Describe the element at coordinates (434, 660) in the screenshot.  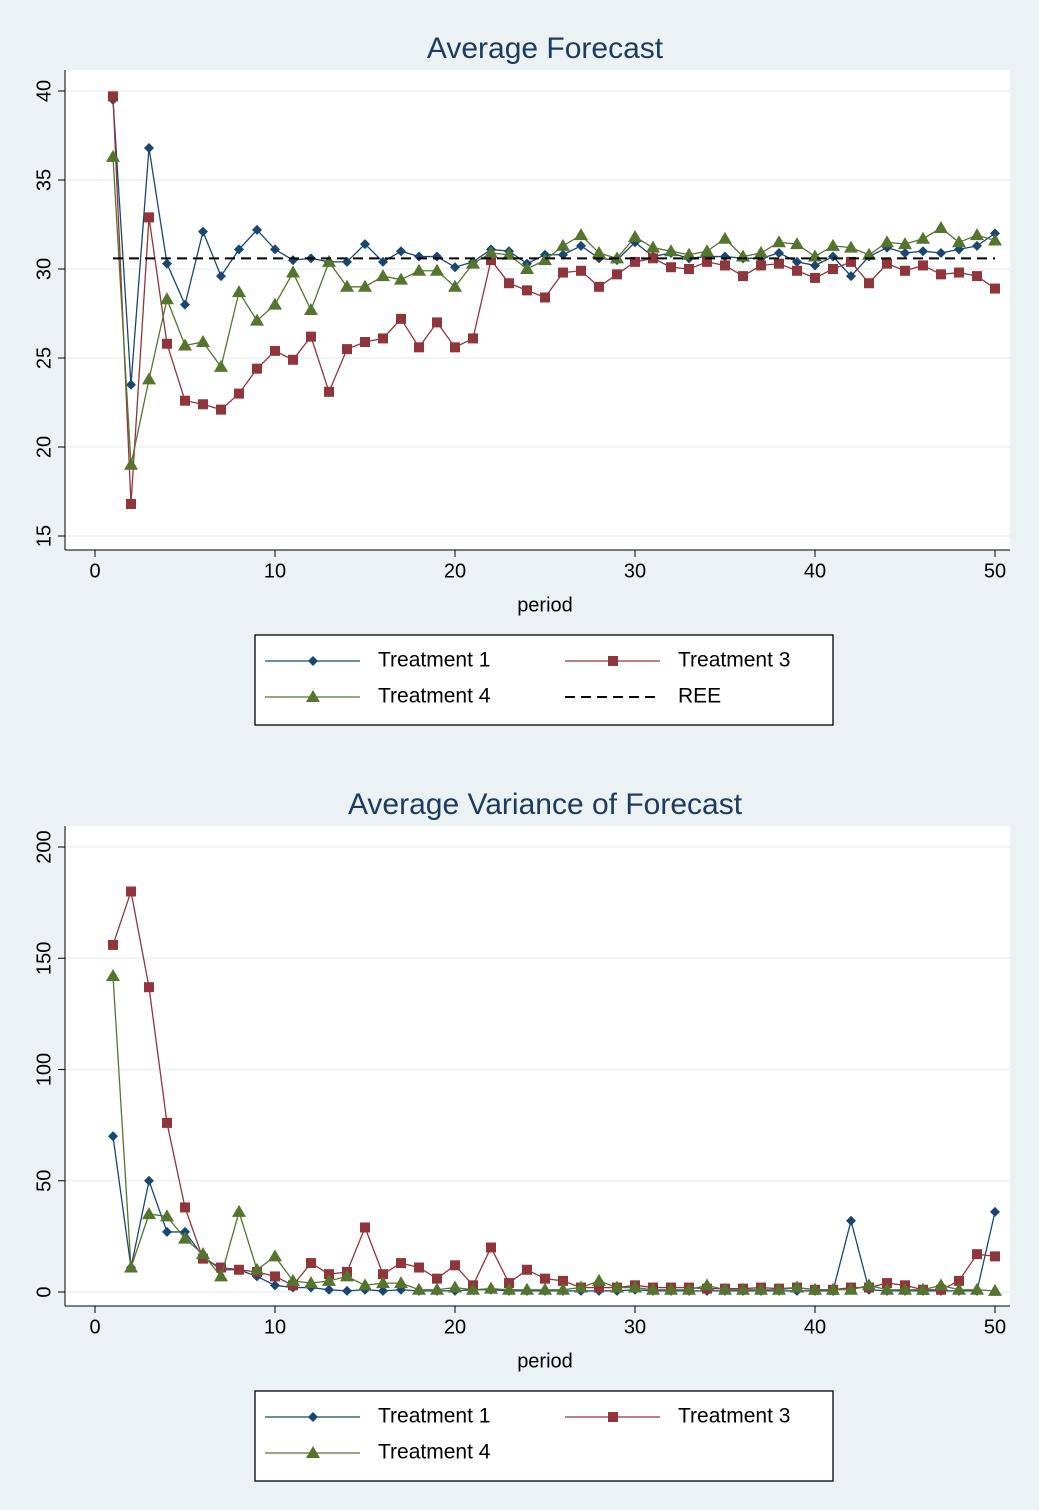
I see `legend-label: Treatment 1` at that location.